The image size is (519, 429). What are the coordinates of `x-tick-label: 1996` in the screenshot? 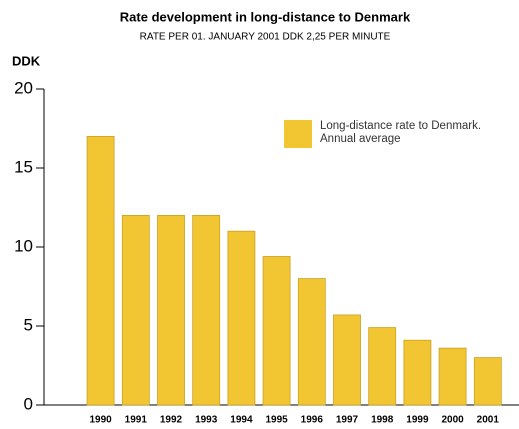 It's located at (312, 420).